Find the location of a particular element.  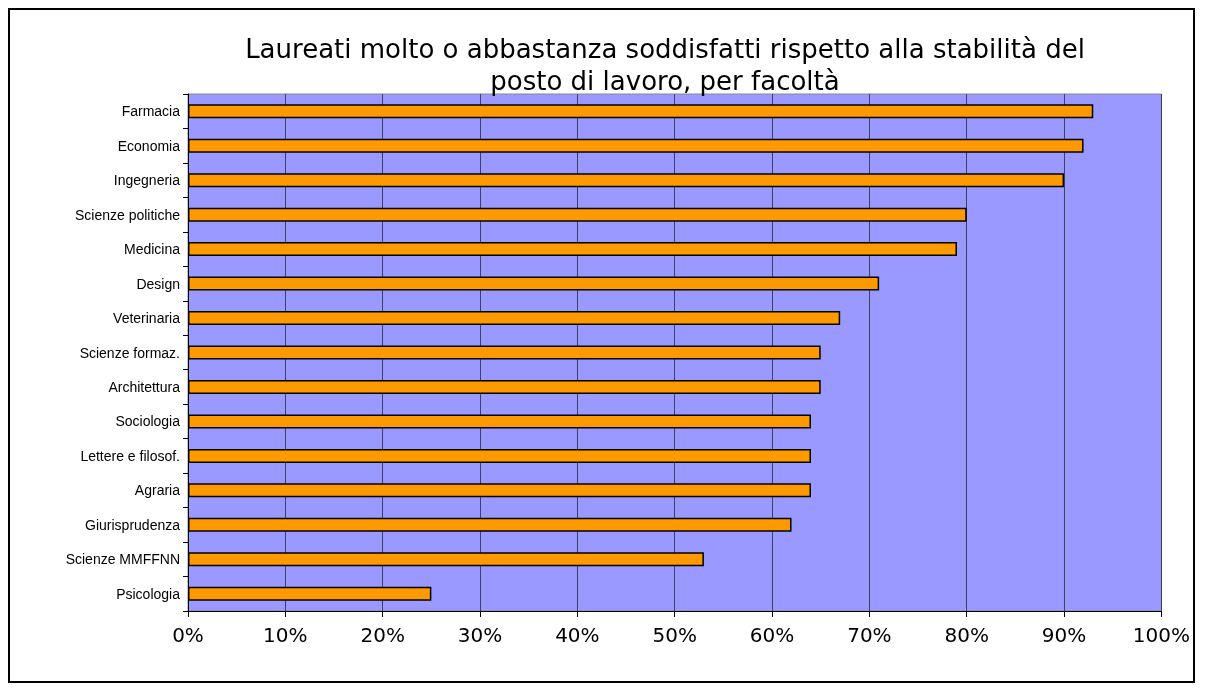

y-tick-label: Ingegneria is located at coordinates (147, 180).